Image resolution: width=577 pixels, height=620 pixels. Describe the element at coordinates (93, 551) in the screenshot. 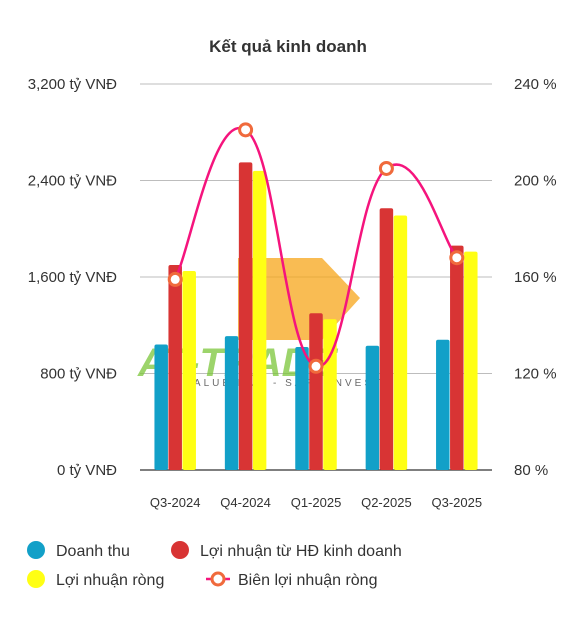

I see `legend-label: Doanh thu` at that location.